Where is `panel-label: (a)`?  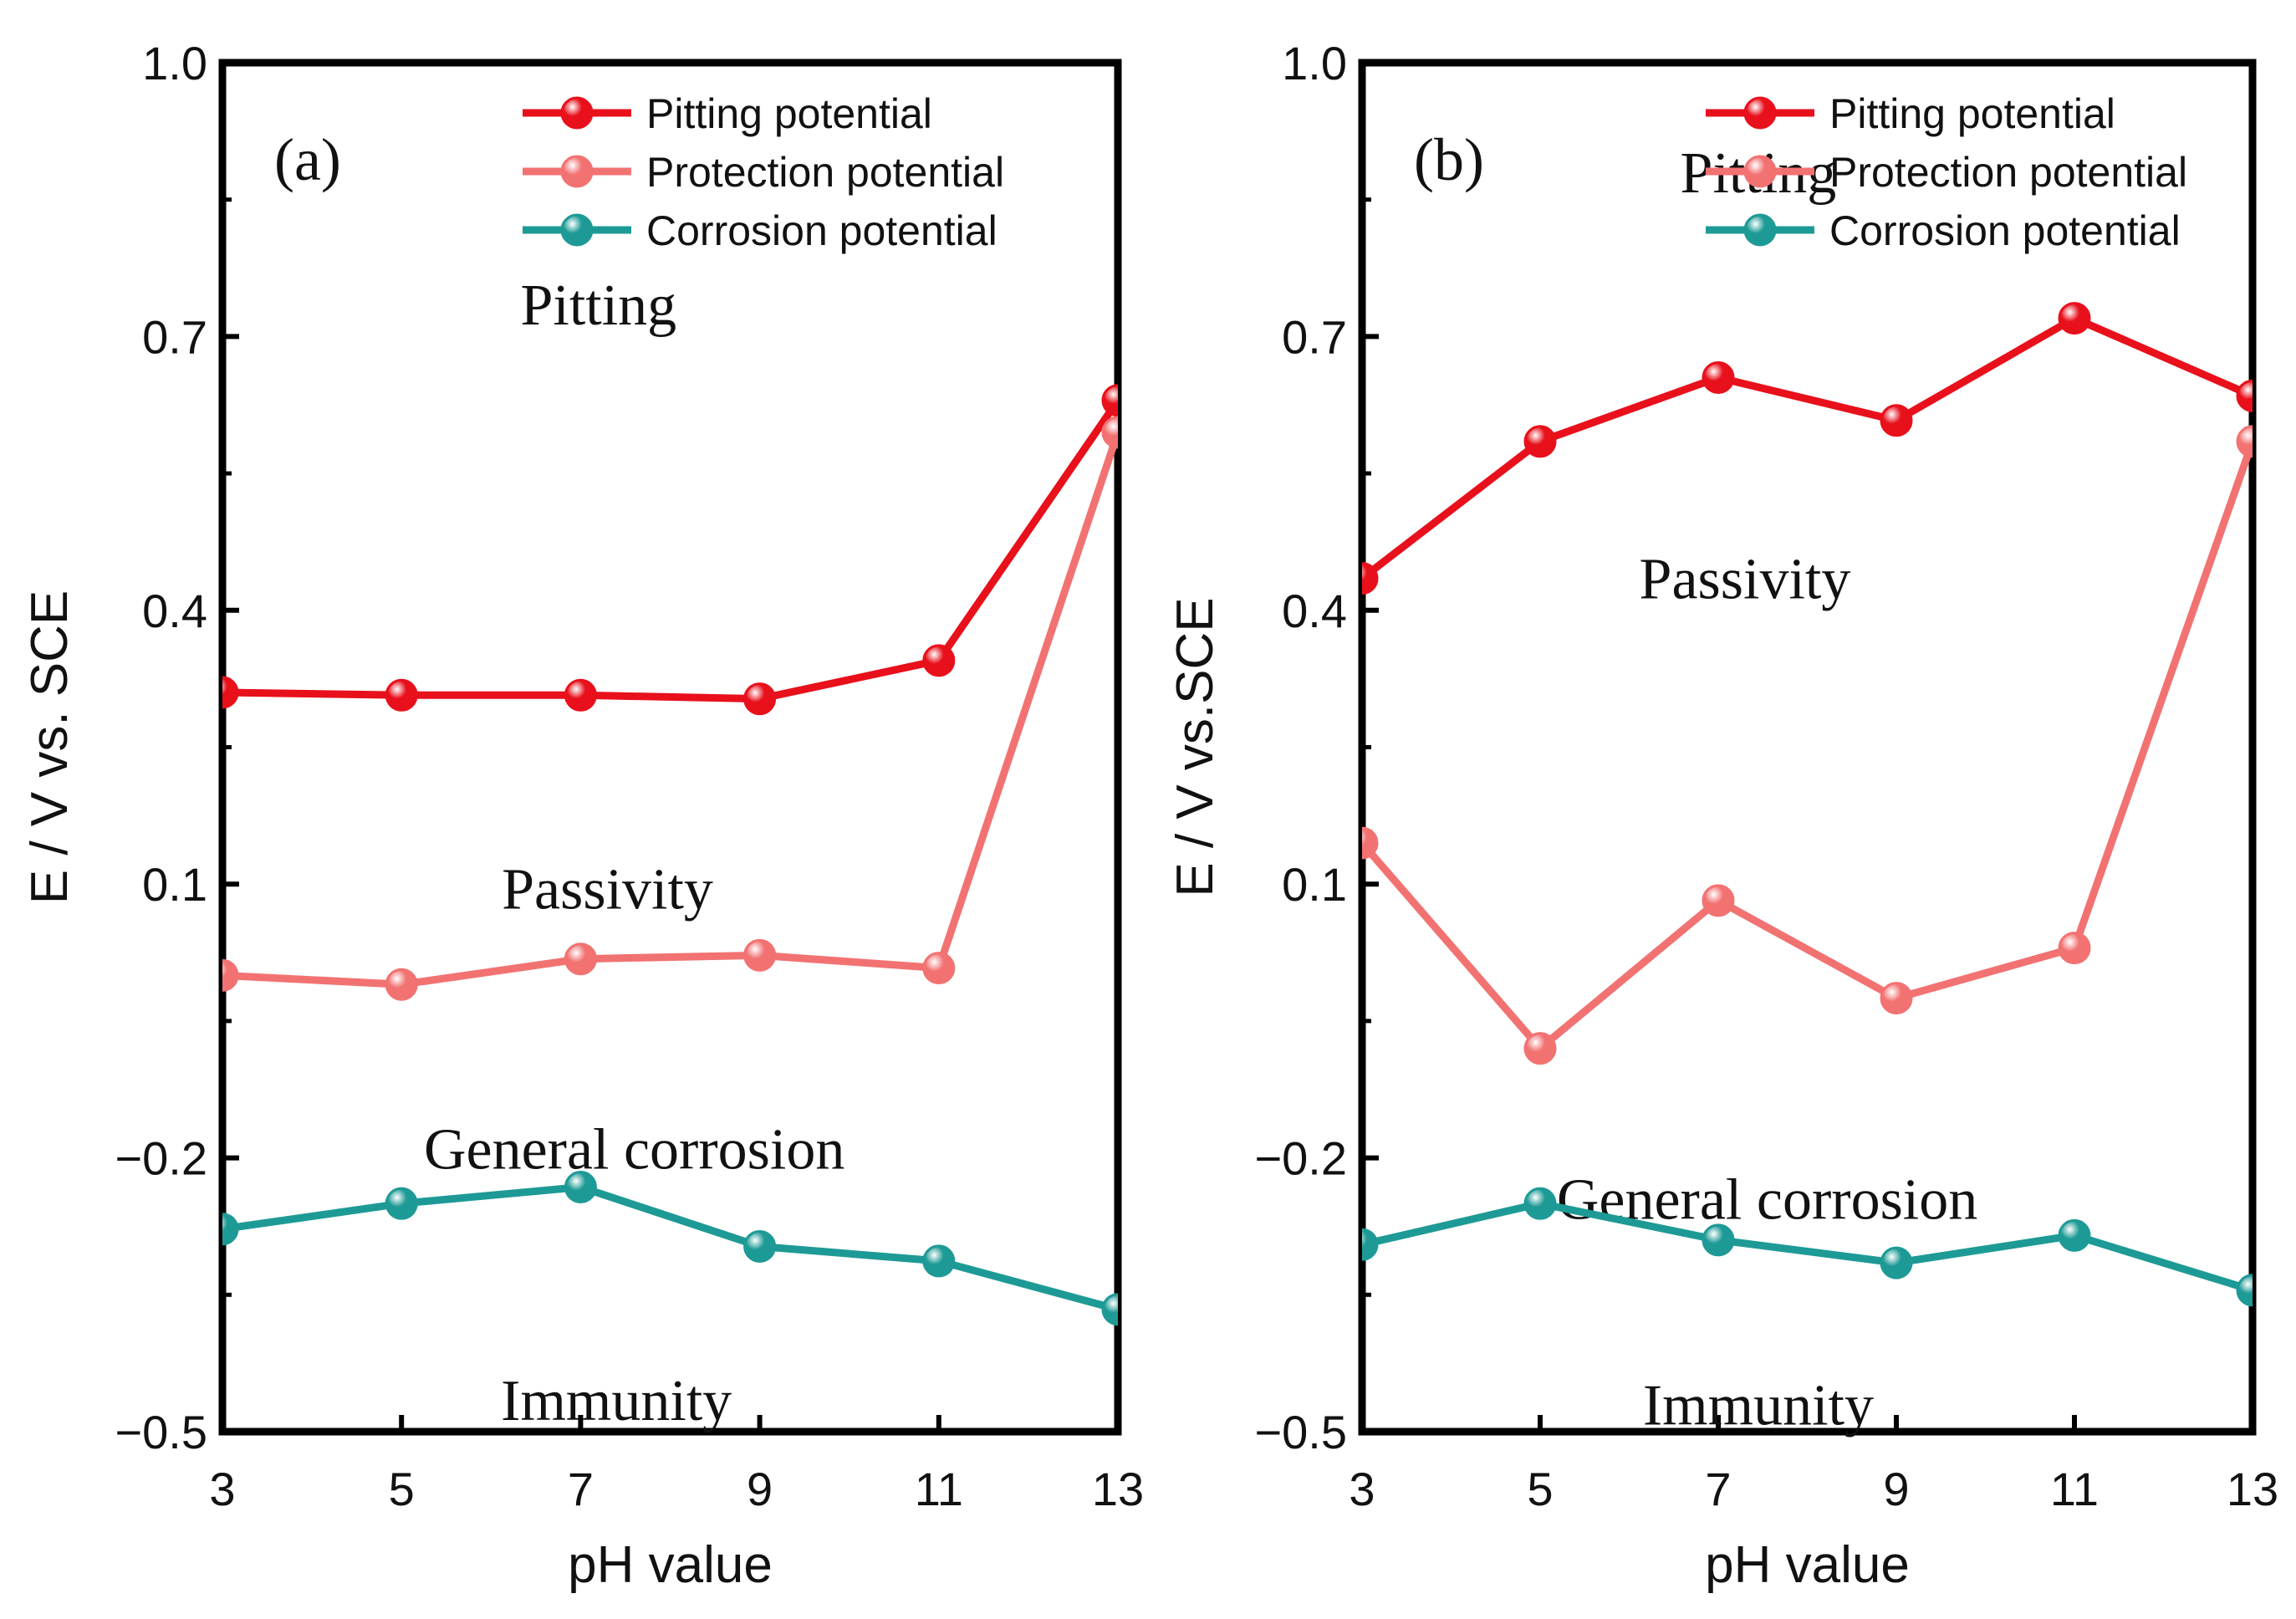 panel-label: (a) is located at coordinates (307, 159).